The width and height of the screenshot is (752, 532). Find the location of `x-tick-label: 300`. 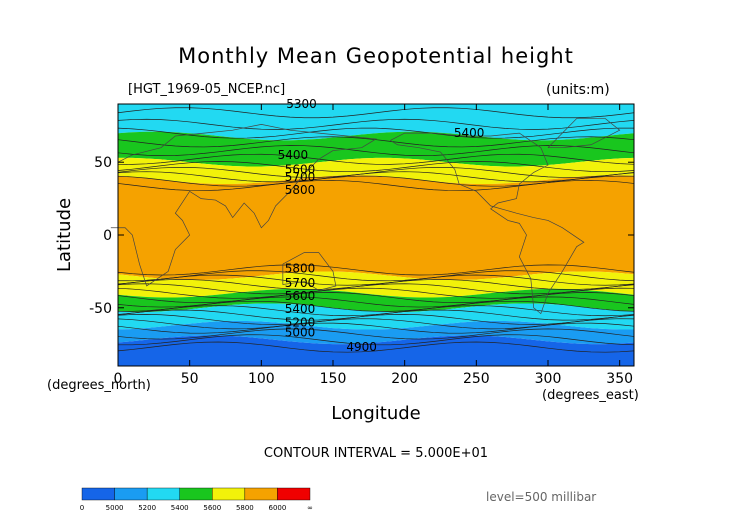

x-tick-label: 300 is located at coordinates (548, 379).